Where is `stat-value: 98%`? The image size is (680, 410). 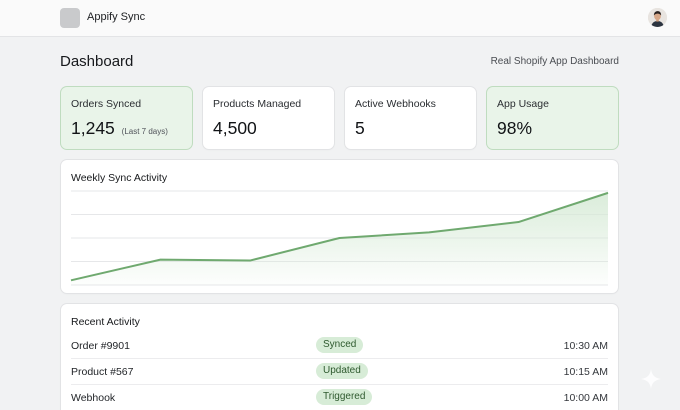
stat-value: 98% is located at coordinates (515, 128).